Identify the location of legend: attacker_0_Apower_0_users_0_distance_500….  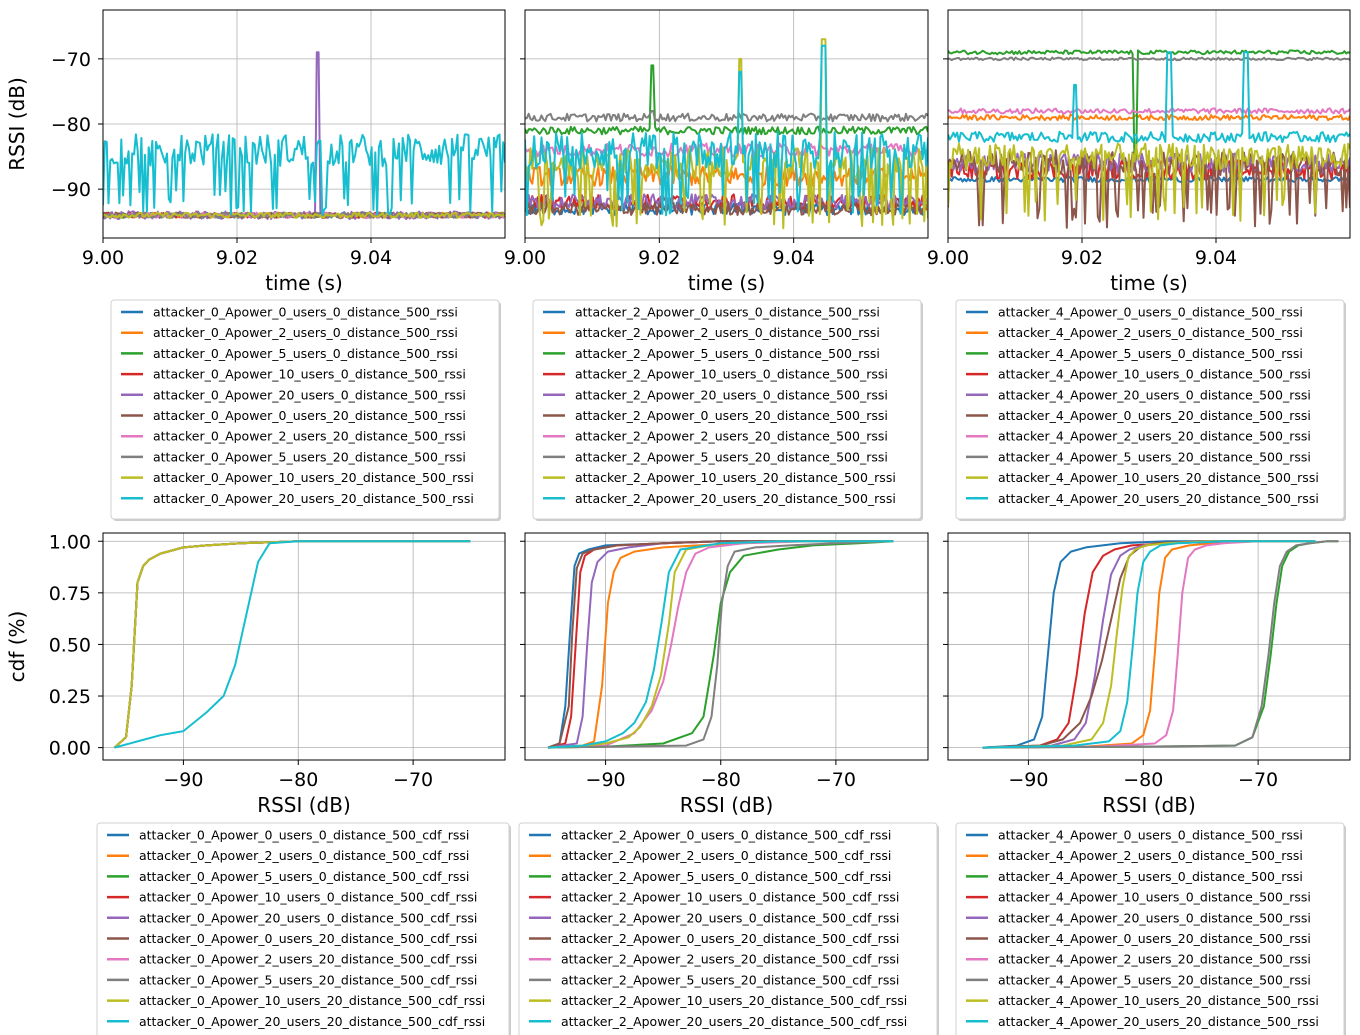
(303, 928).